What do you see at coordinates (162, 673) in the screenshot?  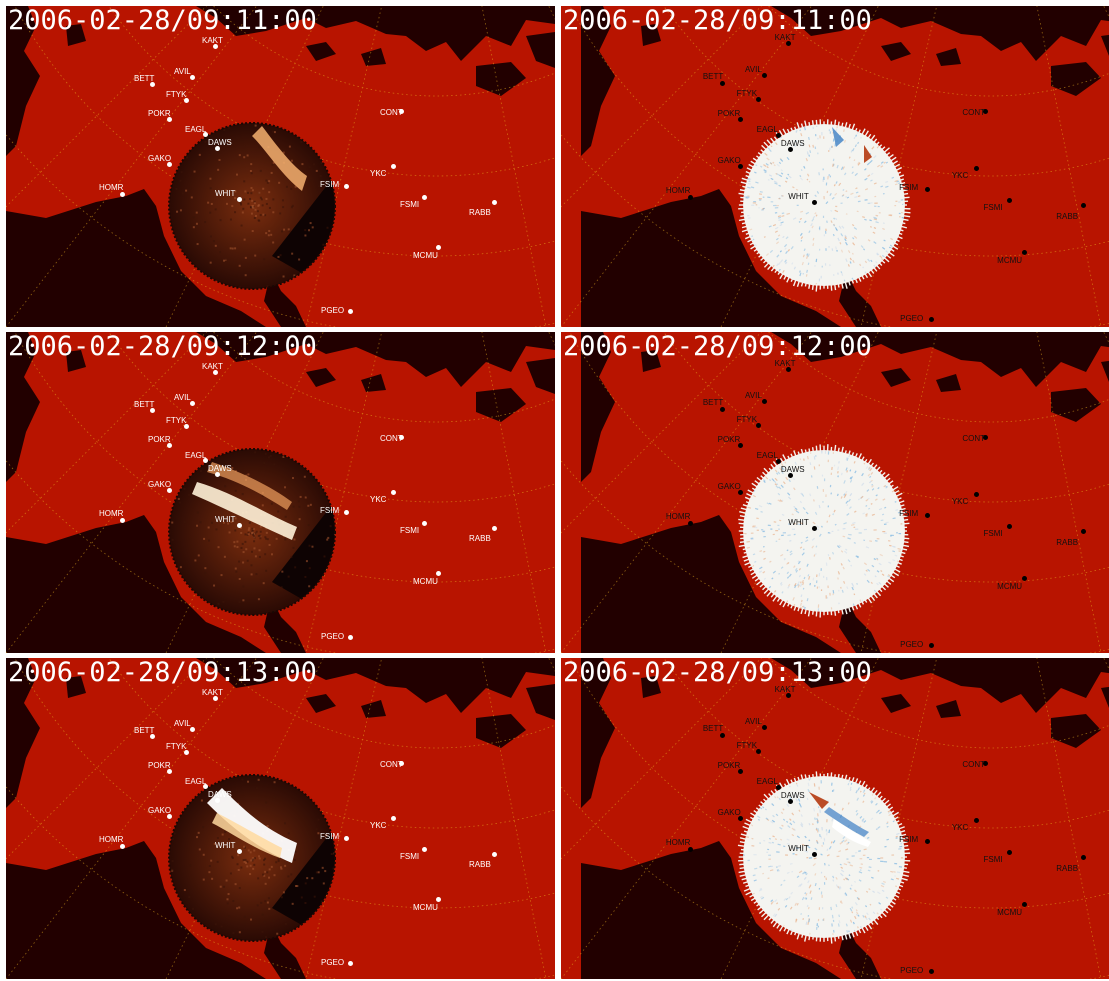 I see `timestamp-label: 2006-02-28/09:13:00` at bounding box center [162, 673].